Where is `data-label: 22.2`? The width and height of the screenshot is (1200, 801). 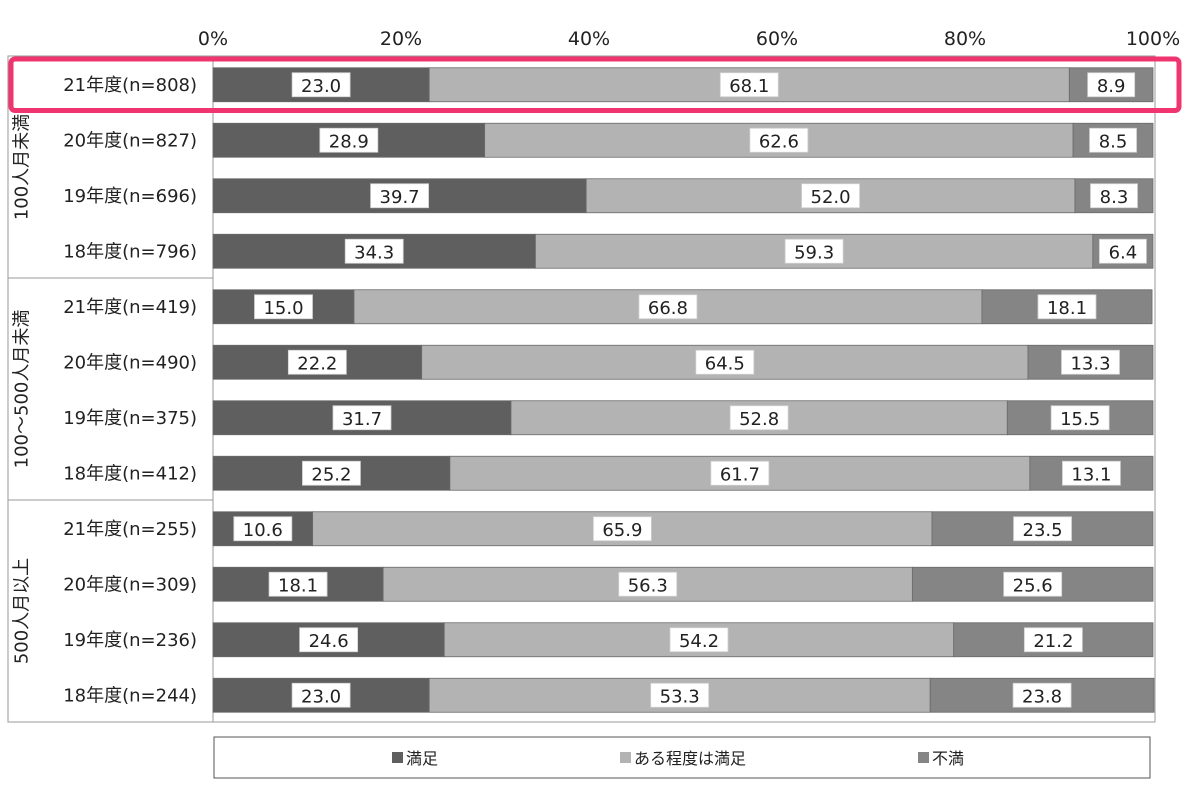
data-label: 22.2 is located at coordinates (317, 363).